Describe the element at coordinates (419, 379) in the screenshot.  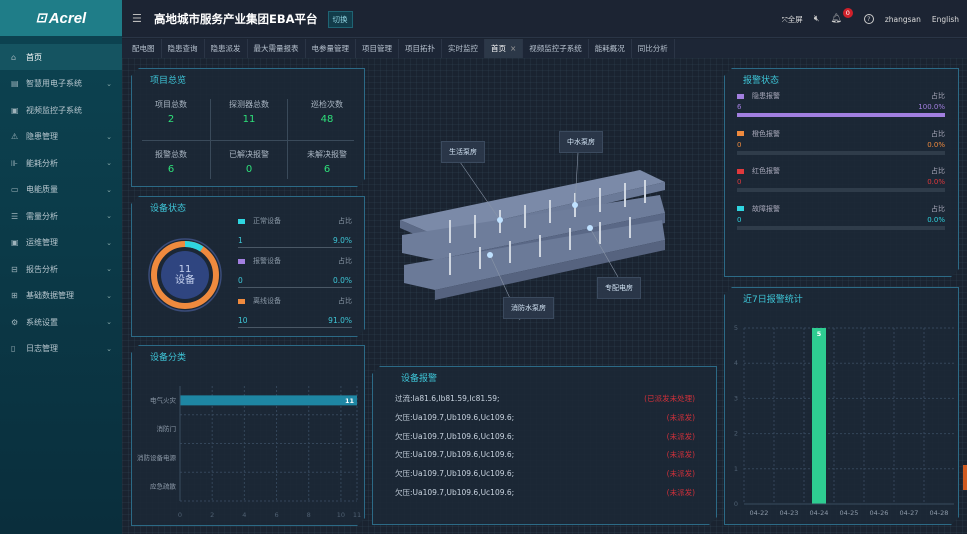
I see `device-alarm-title: 设备报警` at that location.